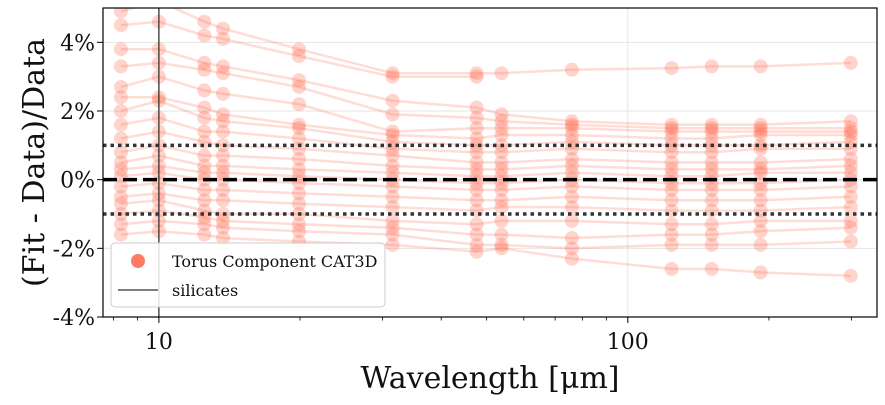 The image size is (885, 405). Describe the element at coordinates (78, 181) in the screenshot. I see `y-axis: 4% 2% 0% -2% -4%` at that location.